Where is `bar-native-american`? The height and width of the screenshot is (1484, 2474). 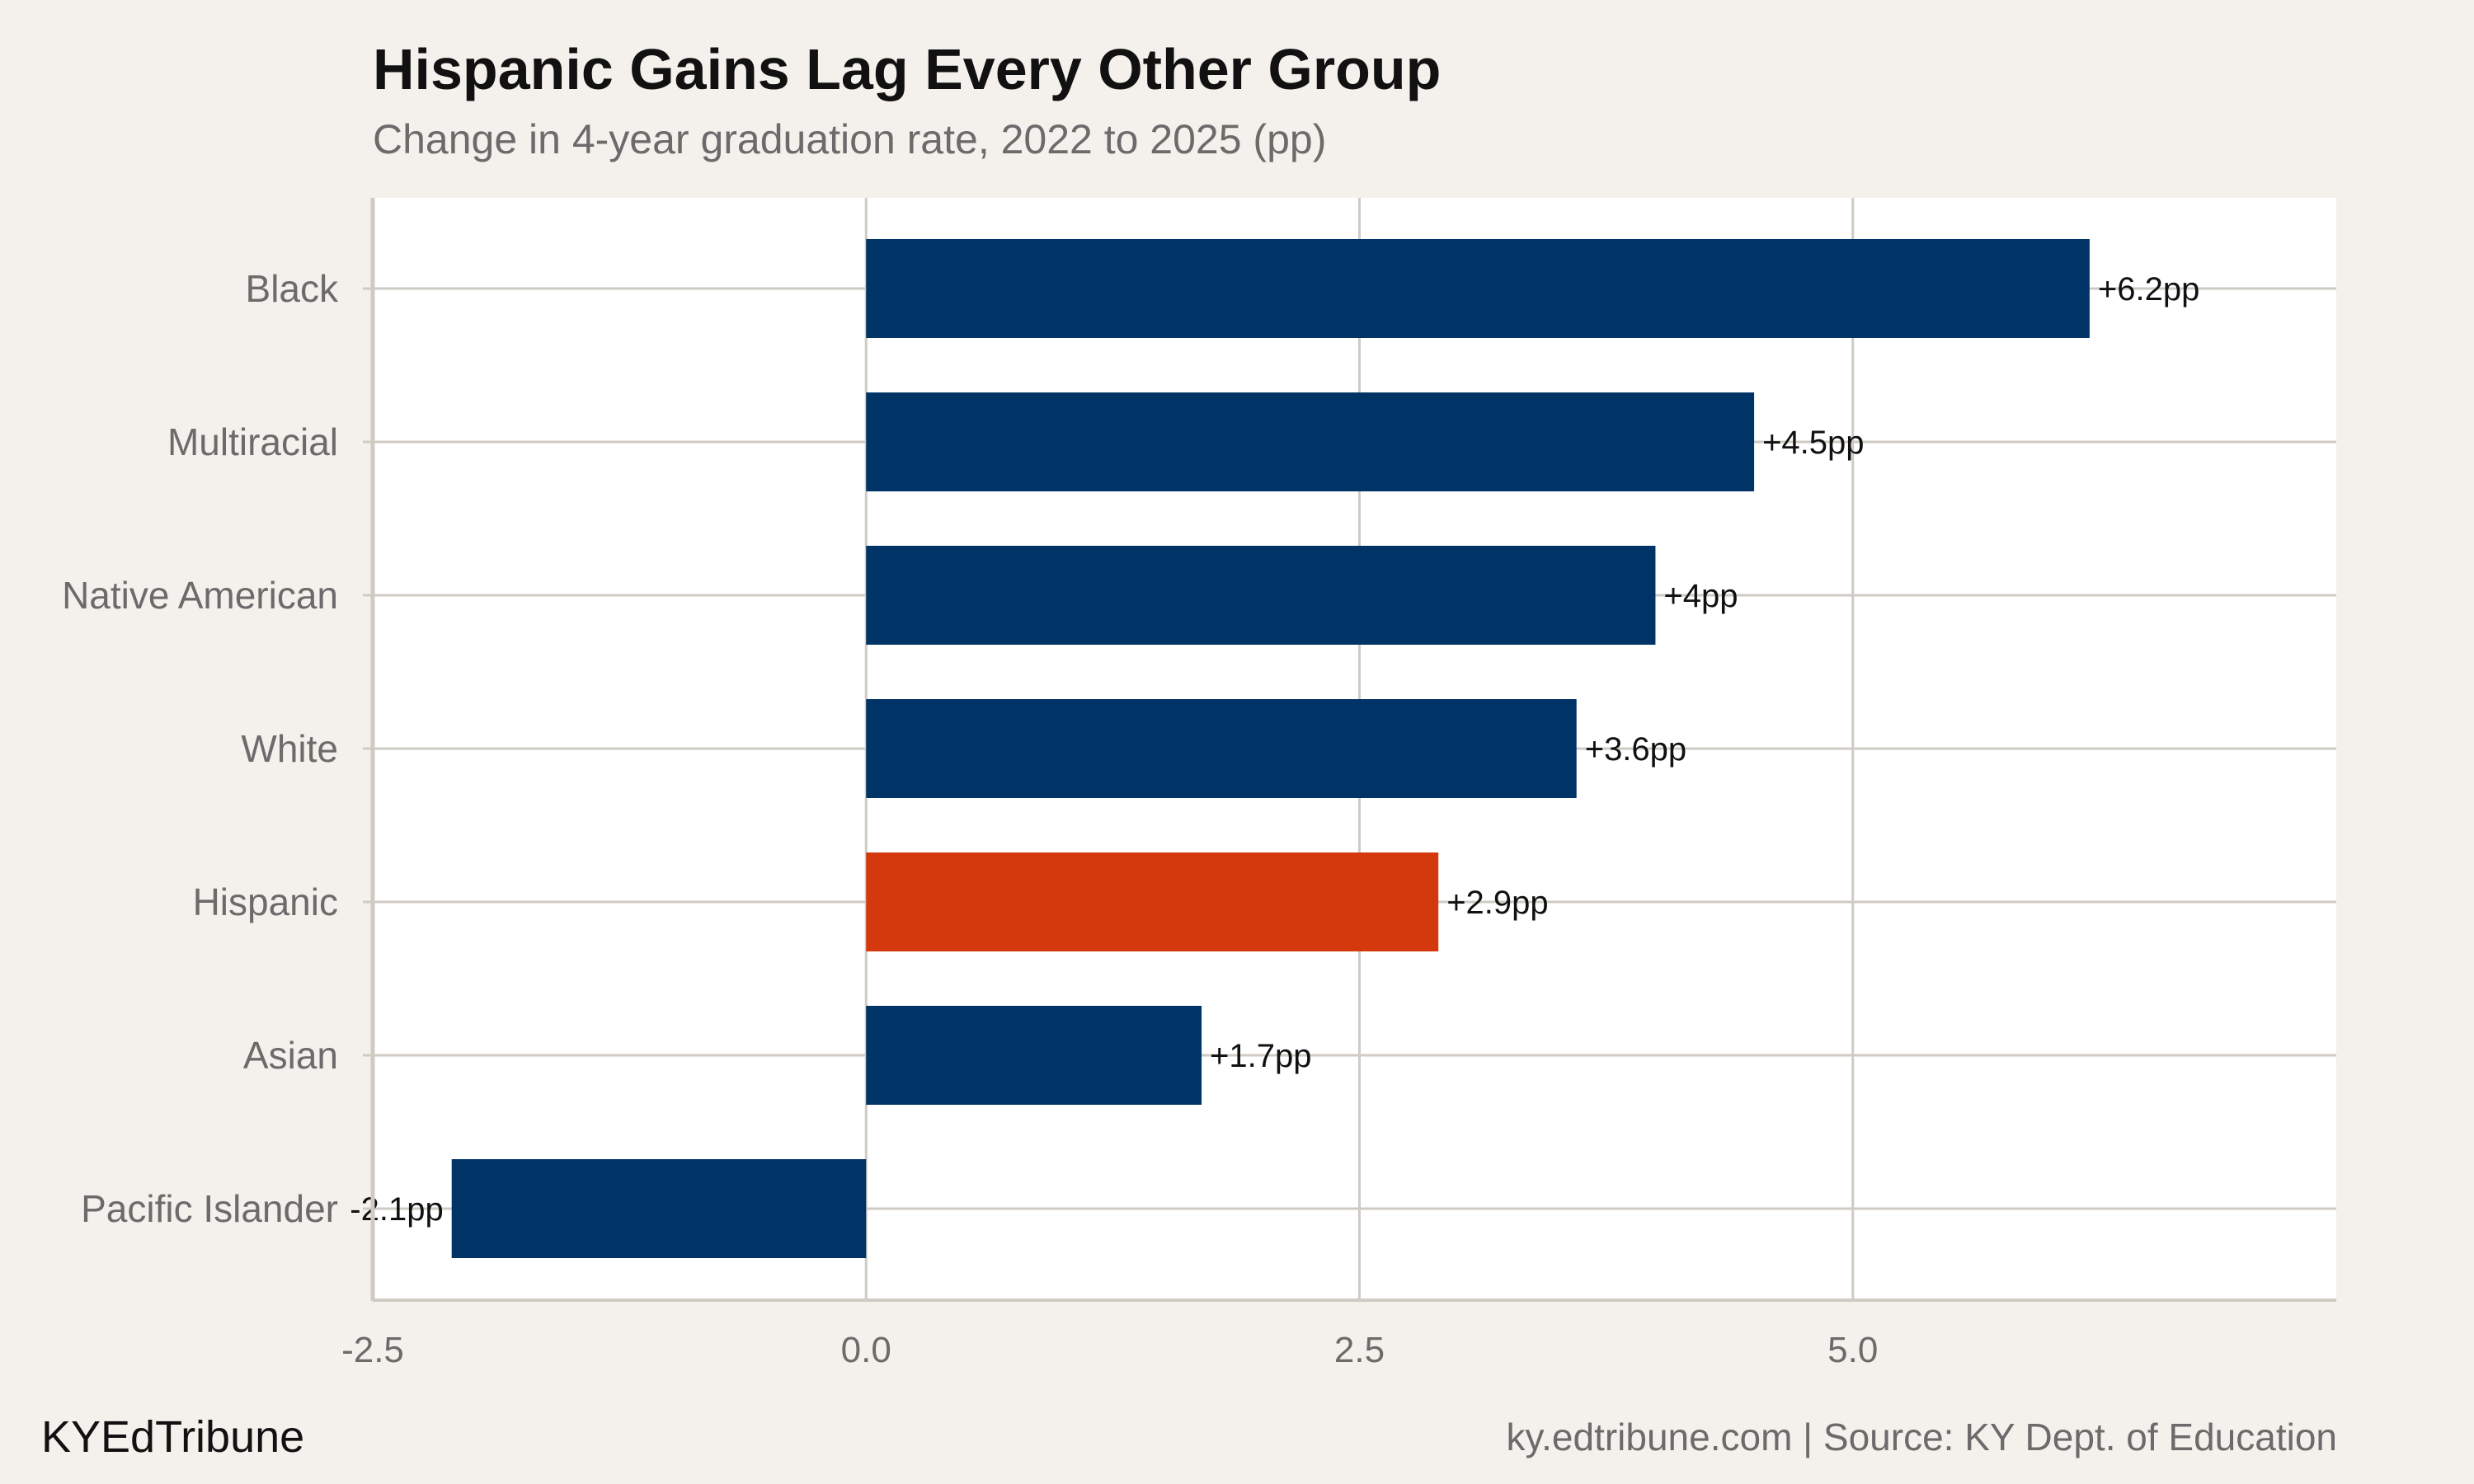
bar-native-american is located at coordinates (1261, 595).